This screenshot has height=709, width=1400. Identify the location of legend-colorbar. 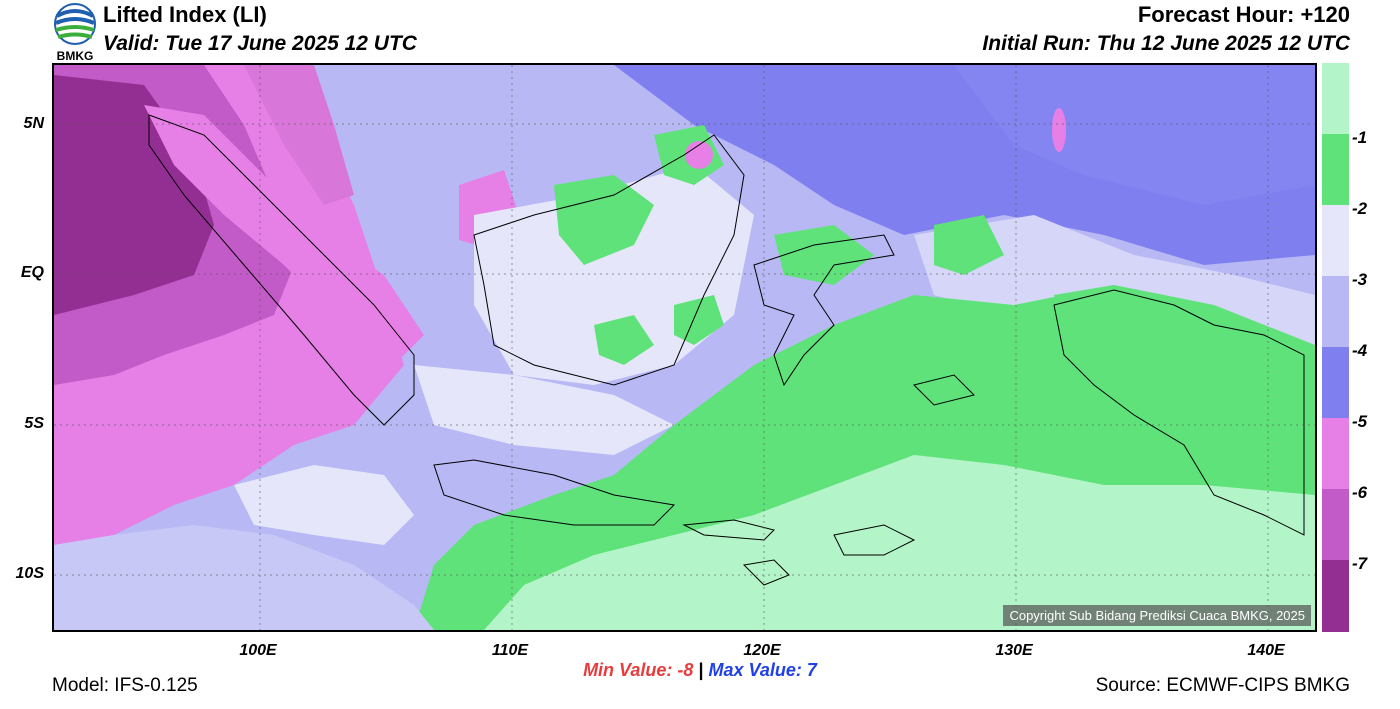
(1335, 347).